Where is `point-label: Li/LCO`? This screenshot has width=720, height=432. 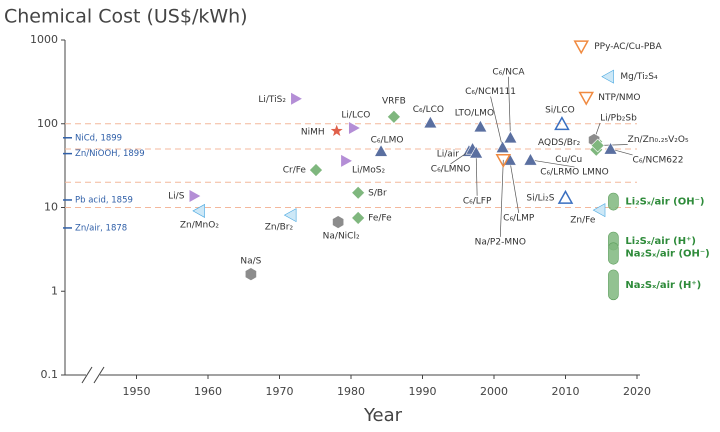 point-label: Li/LCO is located at coordinates (355, 115).